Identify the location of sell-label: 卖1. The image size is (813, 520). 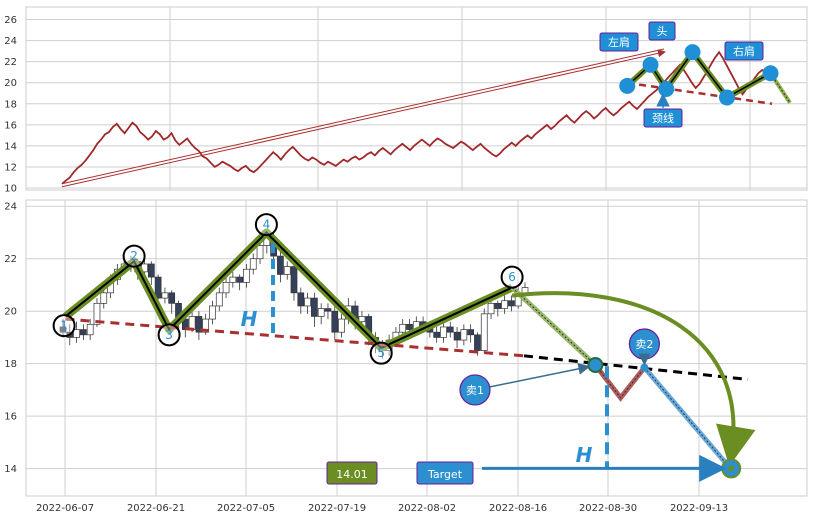
(475, 390).